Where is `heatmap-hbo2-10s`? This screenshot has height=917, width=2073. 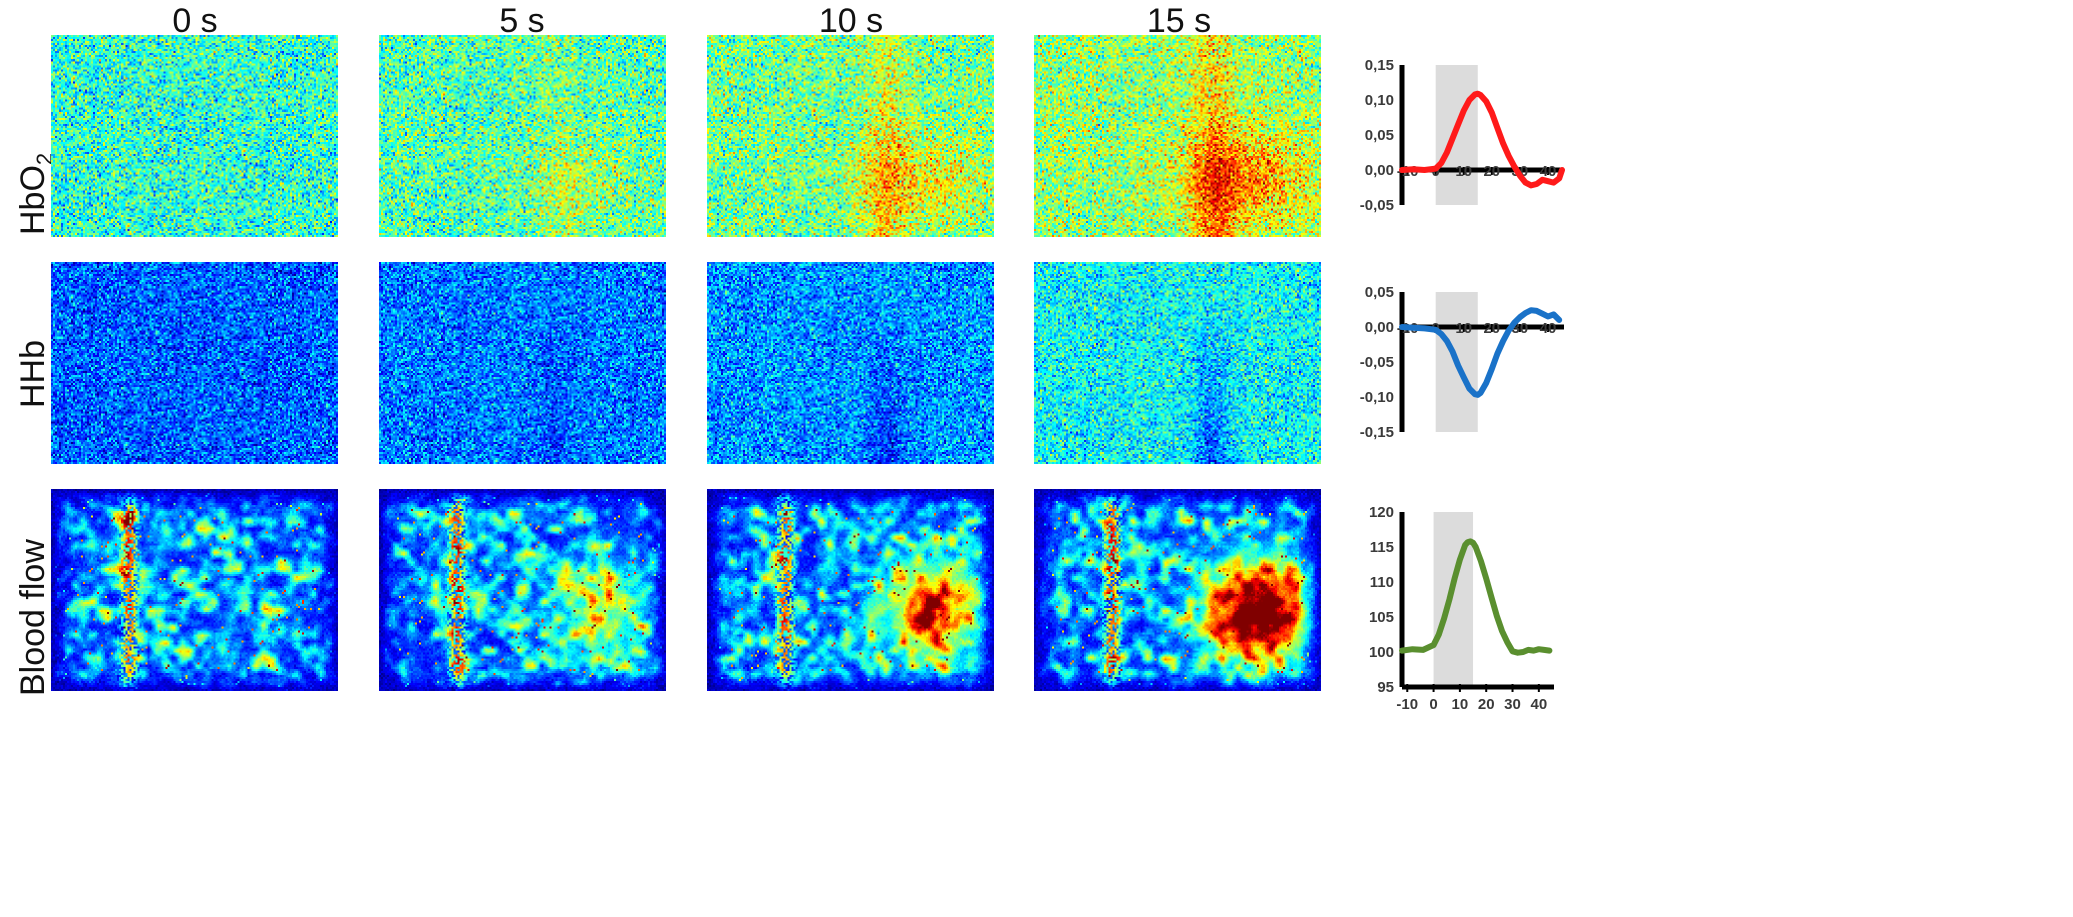
heatmap-hbo2-10s is located at coordinates (850, 136).